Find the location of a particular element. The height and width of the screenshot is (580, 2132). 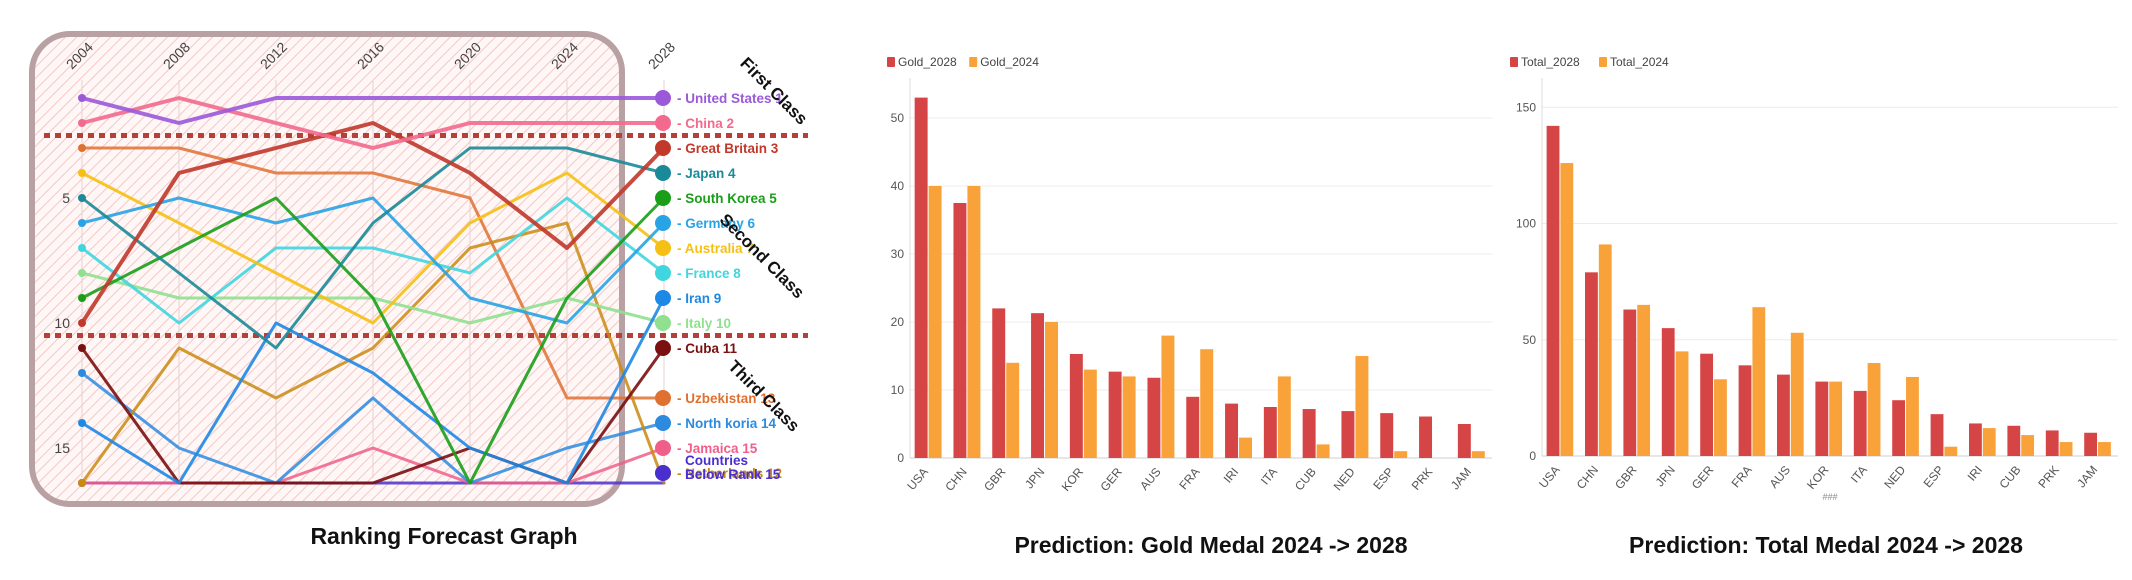

x-axis-label: ### is located at coordinates (1829, 497).